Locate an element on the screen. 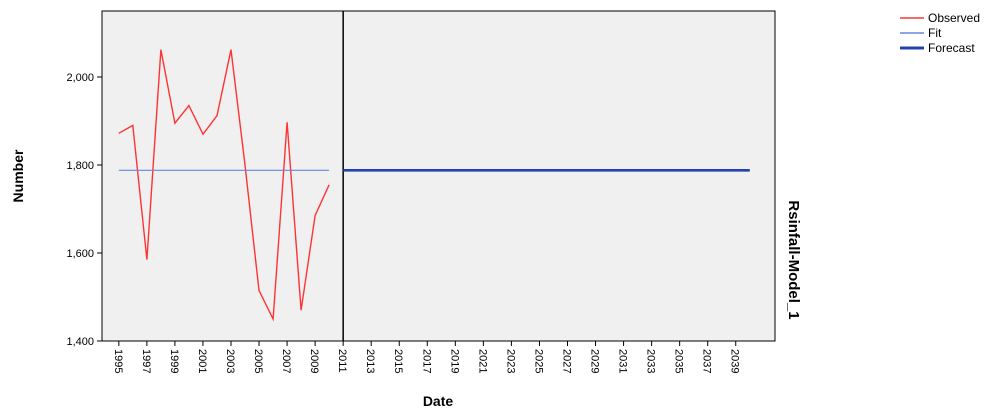 The height and width of the screenshot is (411, 1008). y-axis-title: Number is located at coordinates (18, 175).